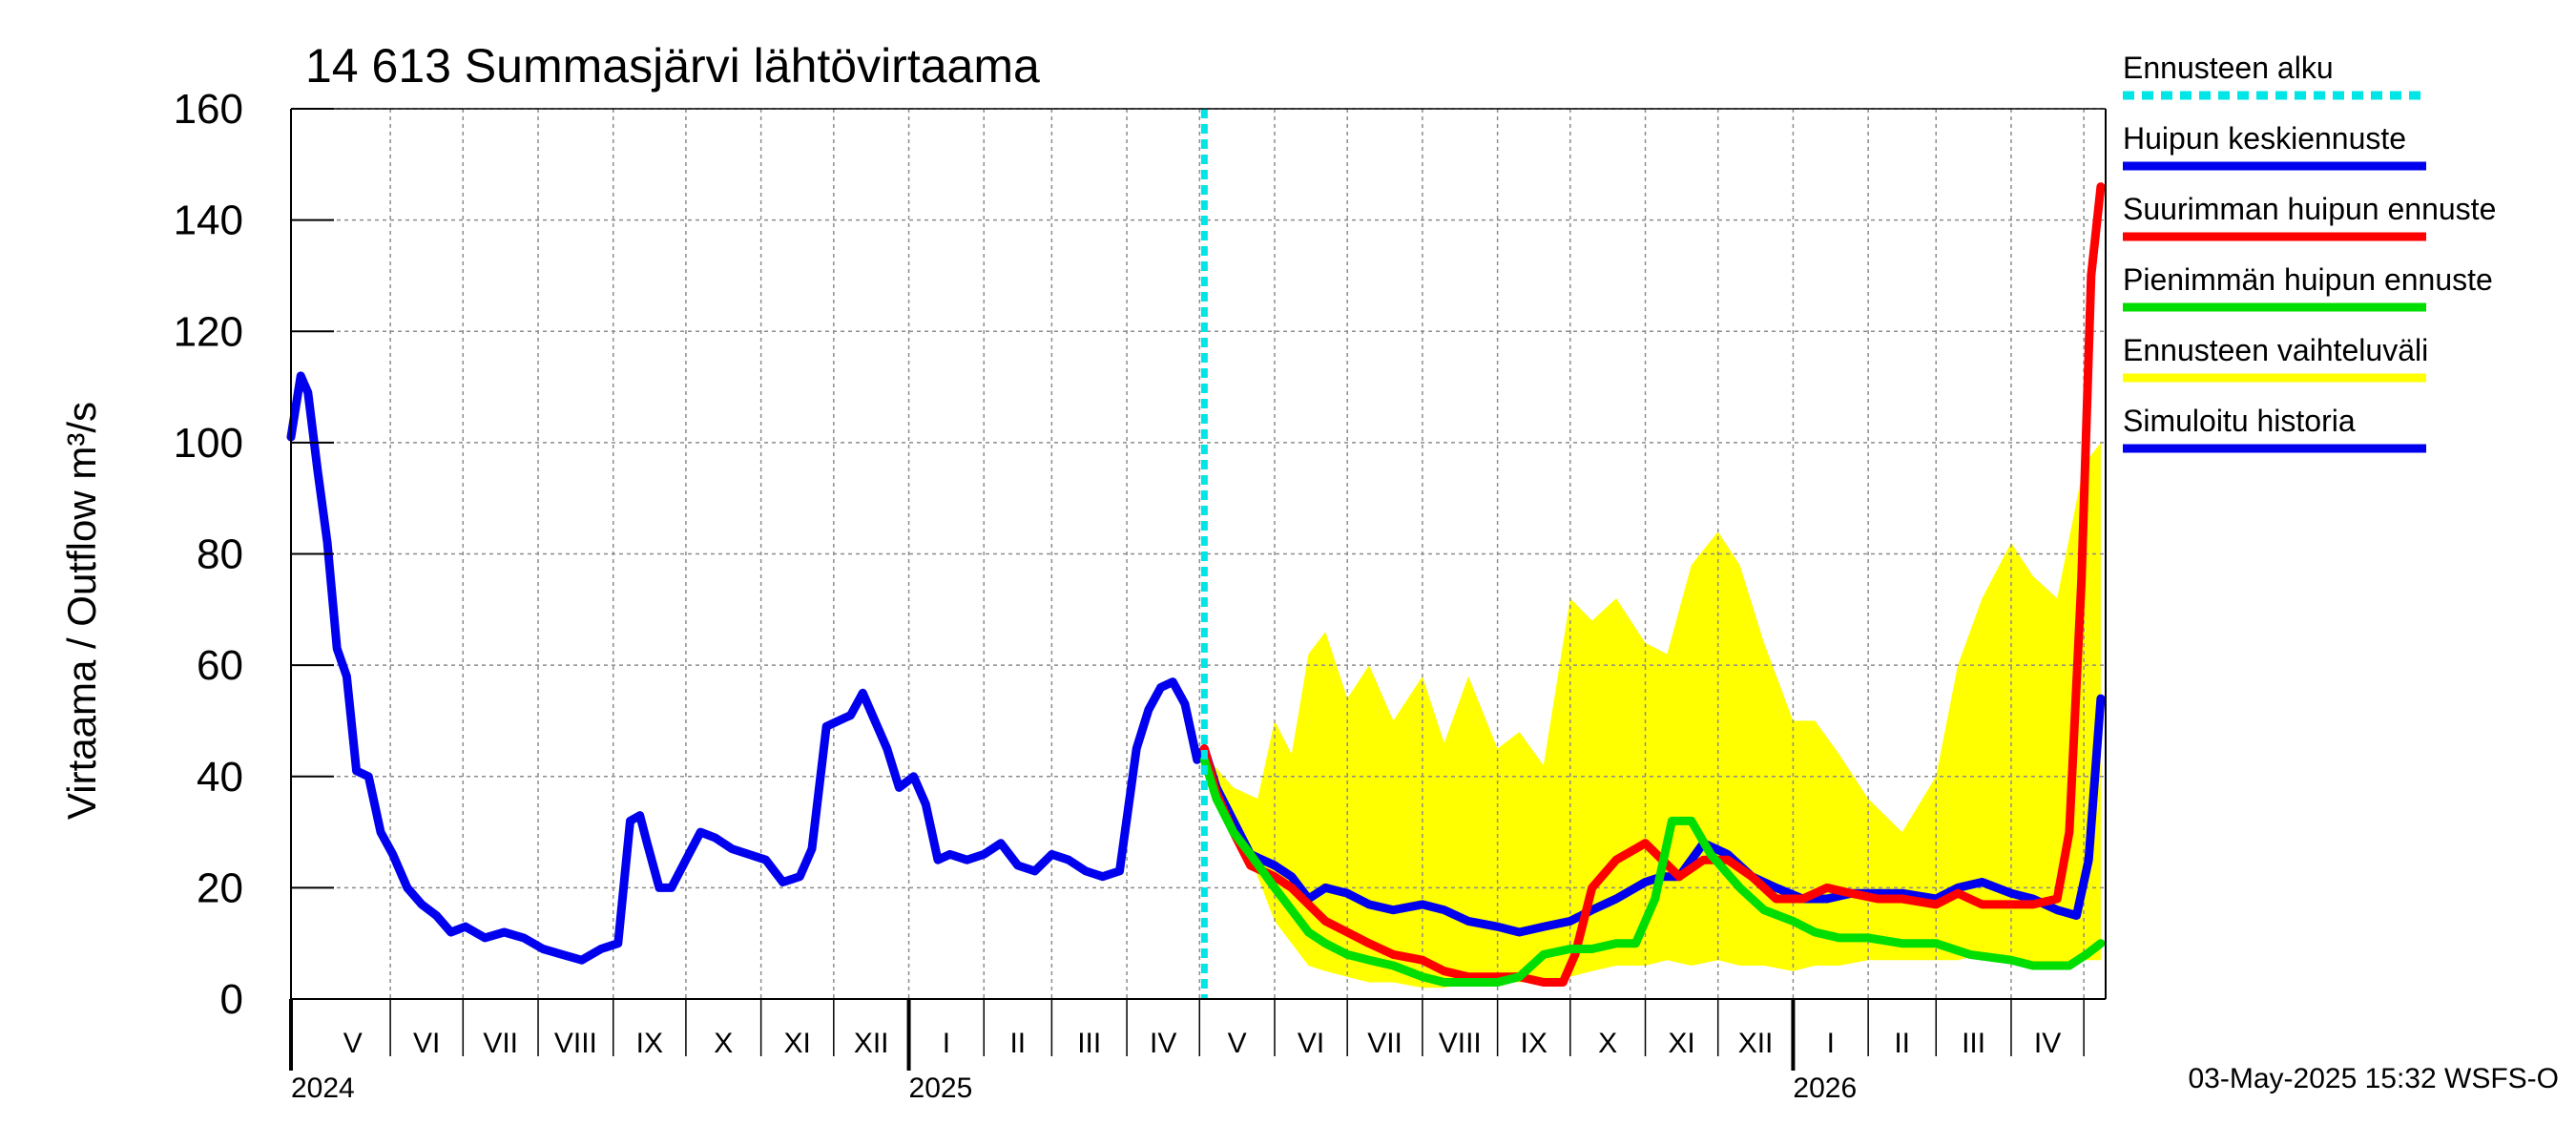  What do you see at coordinates (1237, 1043) in the screenshot?
I see `month-label-12: V` at bounding box center [1237, 1043].